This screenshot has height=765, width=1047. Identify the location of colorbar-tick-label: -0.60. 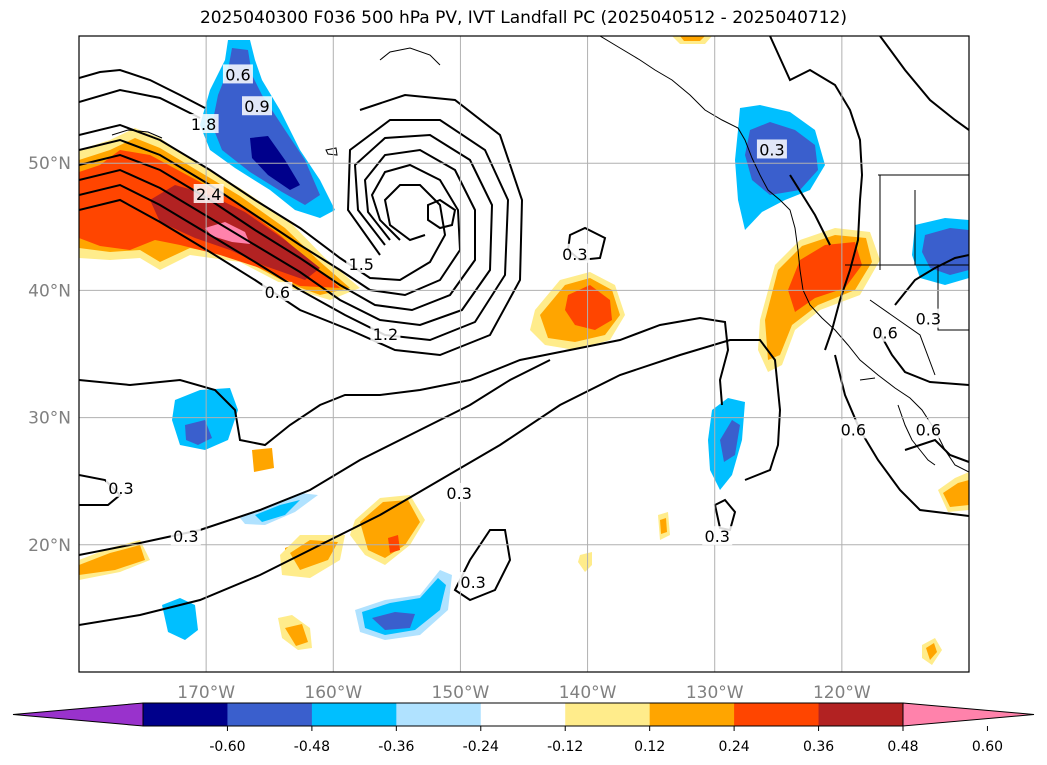
(227, 747).